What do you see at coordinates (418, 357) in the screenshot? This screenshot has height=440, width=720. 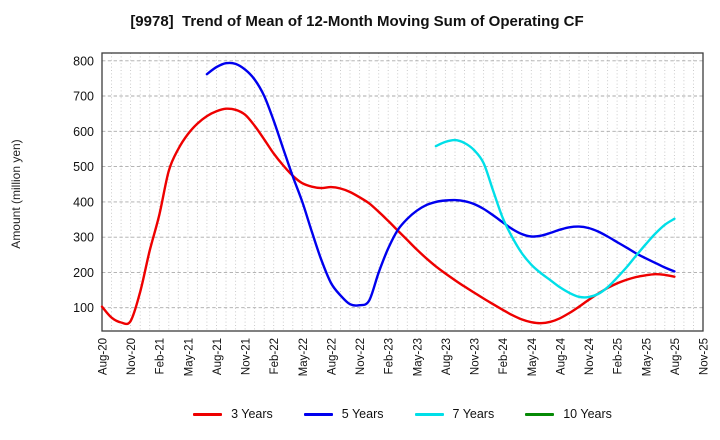 I see `x-tick-label: May-23` at bounding box center [418, 357].